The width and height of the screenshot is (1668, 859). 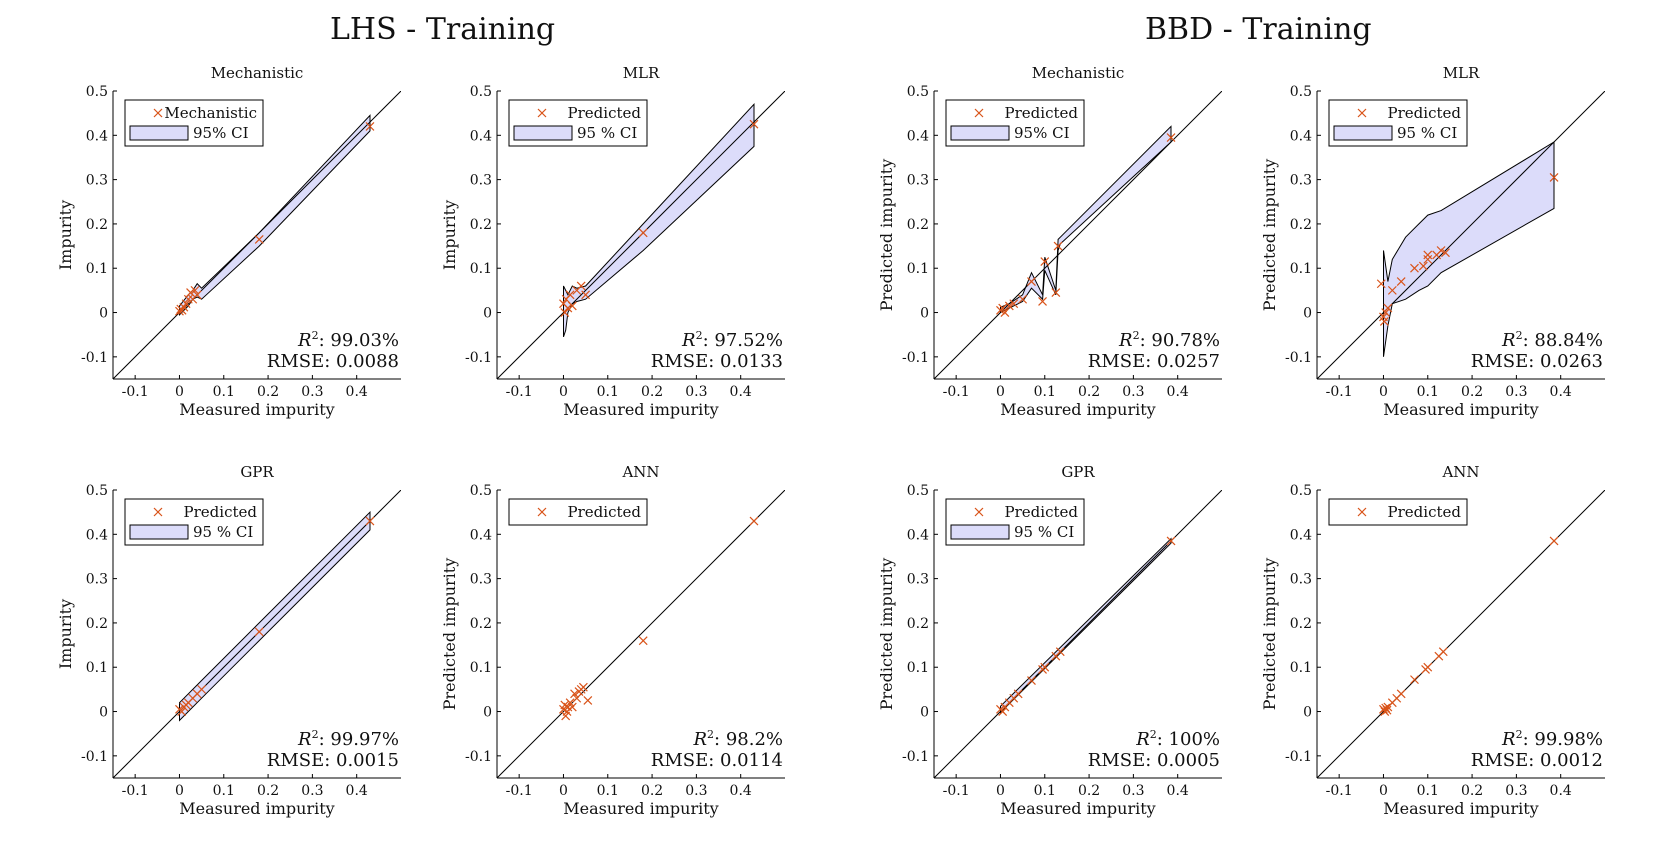 What do you see at coordinates (1015, 123) in the screenshot?
I see `legend: Predicted 95% CI` at bounding box center [1015, 123].